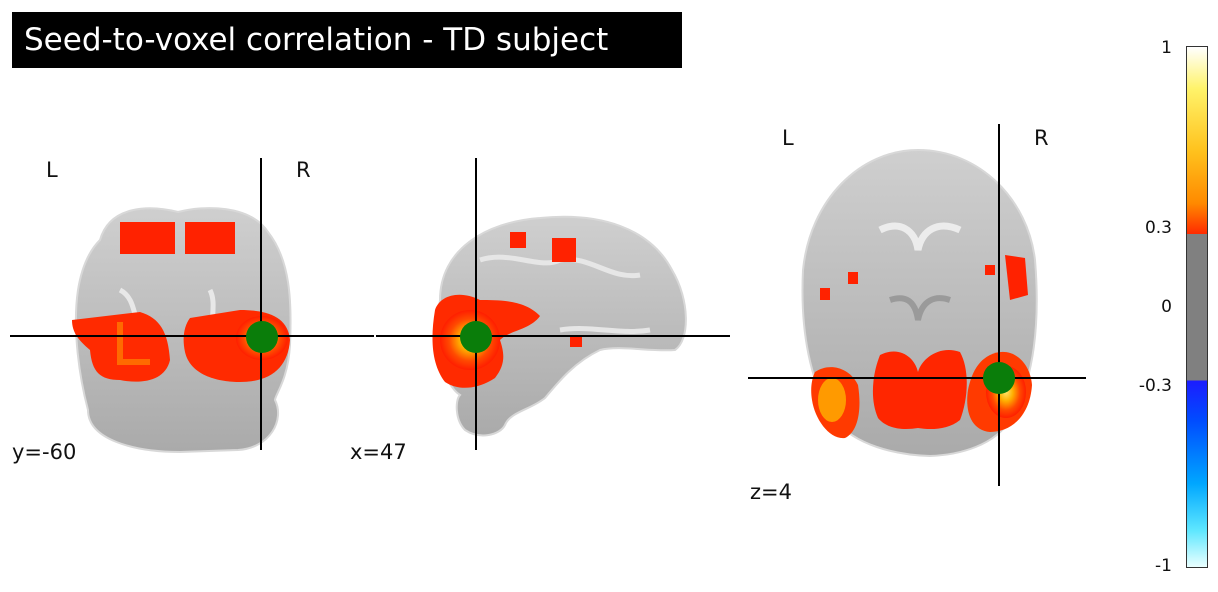 The height and width of the screenshot is (592, 1218). Describe the element at coordinates (476, 337) in the screenshot. I see `seed-marker-sagittal` at that location.